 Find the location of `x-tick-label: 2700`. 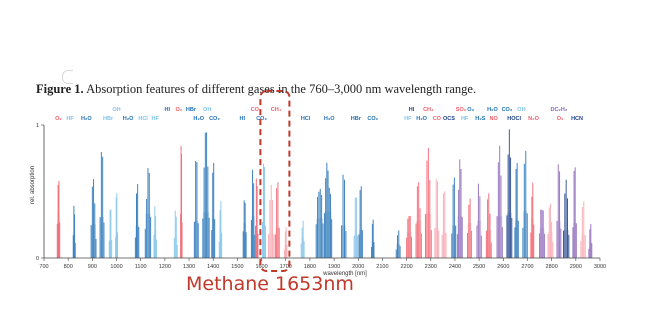

x-tick-label: 2700 is located at coordinates (527, 267).